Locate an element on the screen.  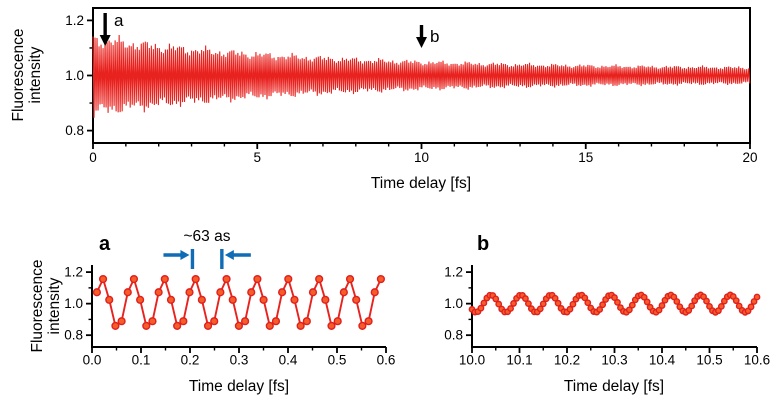
arrow-right-head is located at coordinates (185, 255).